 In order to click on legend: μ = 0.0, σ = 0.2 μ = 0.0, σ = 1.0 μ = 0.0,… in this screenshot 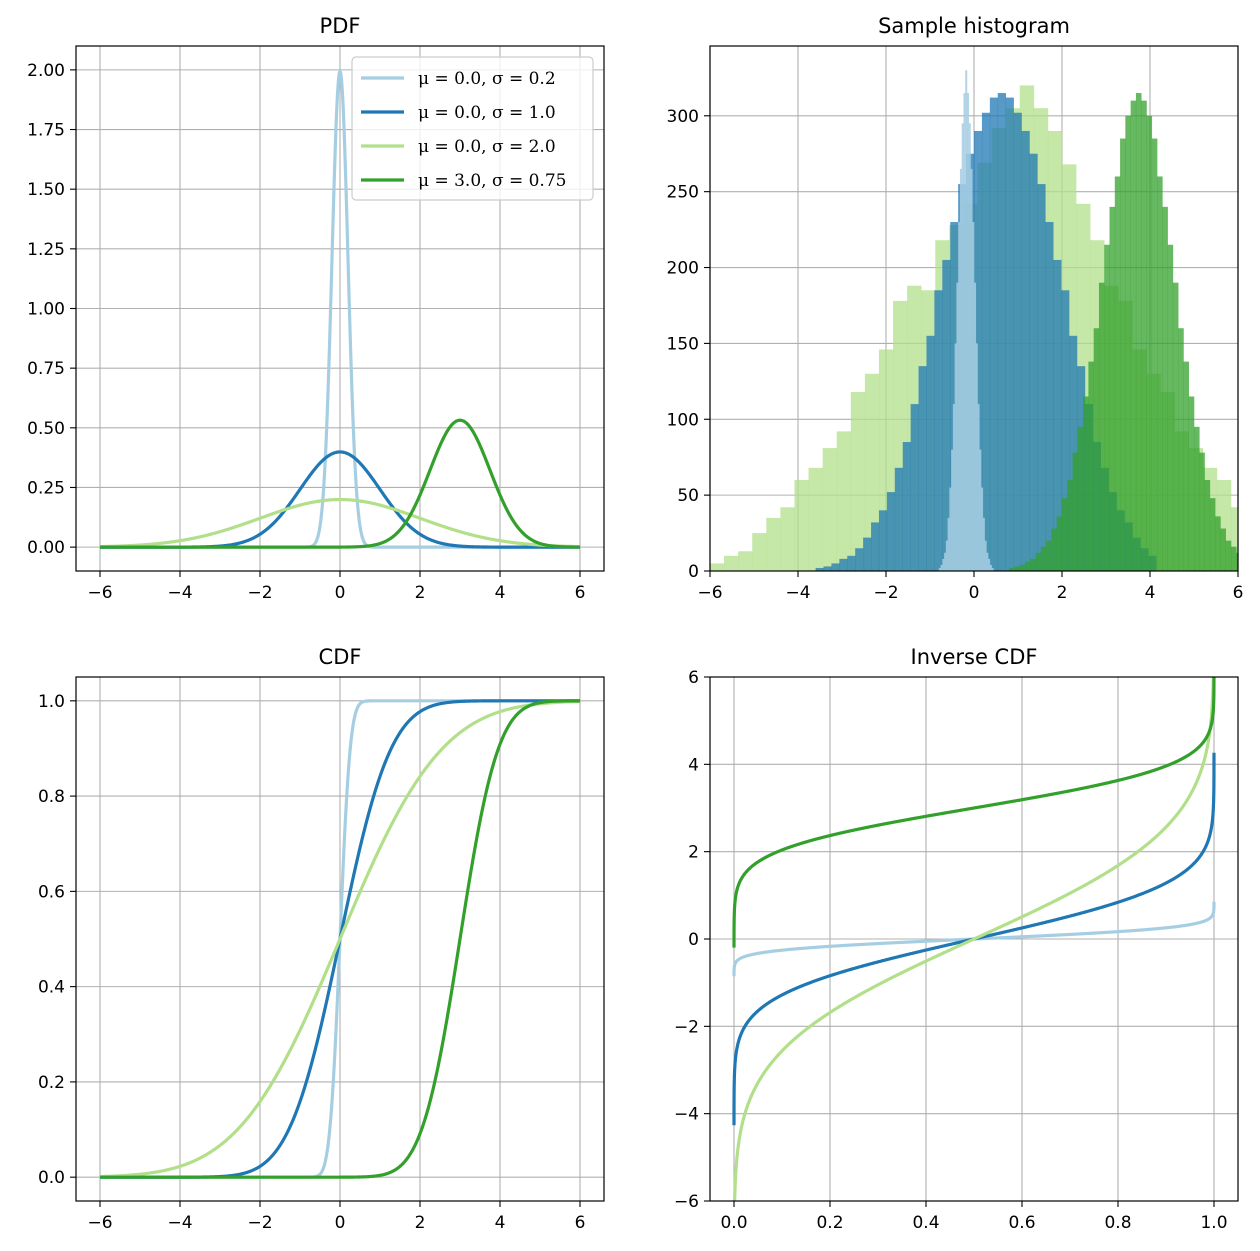, I will do `click(472, 128)`.